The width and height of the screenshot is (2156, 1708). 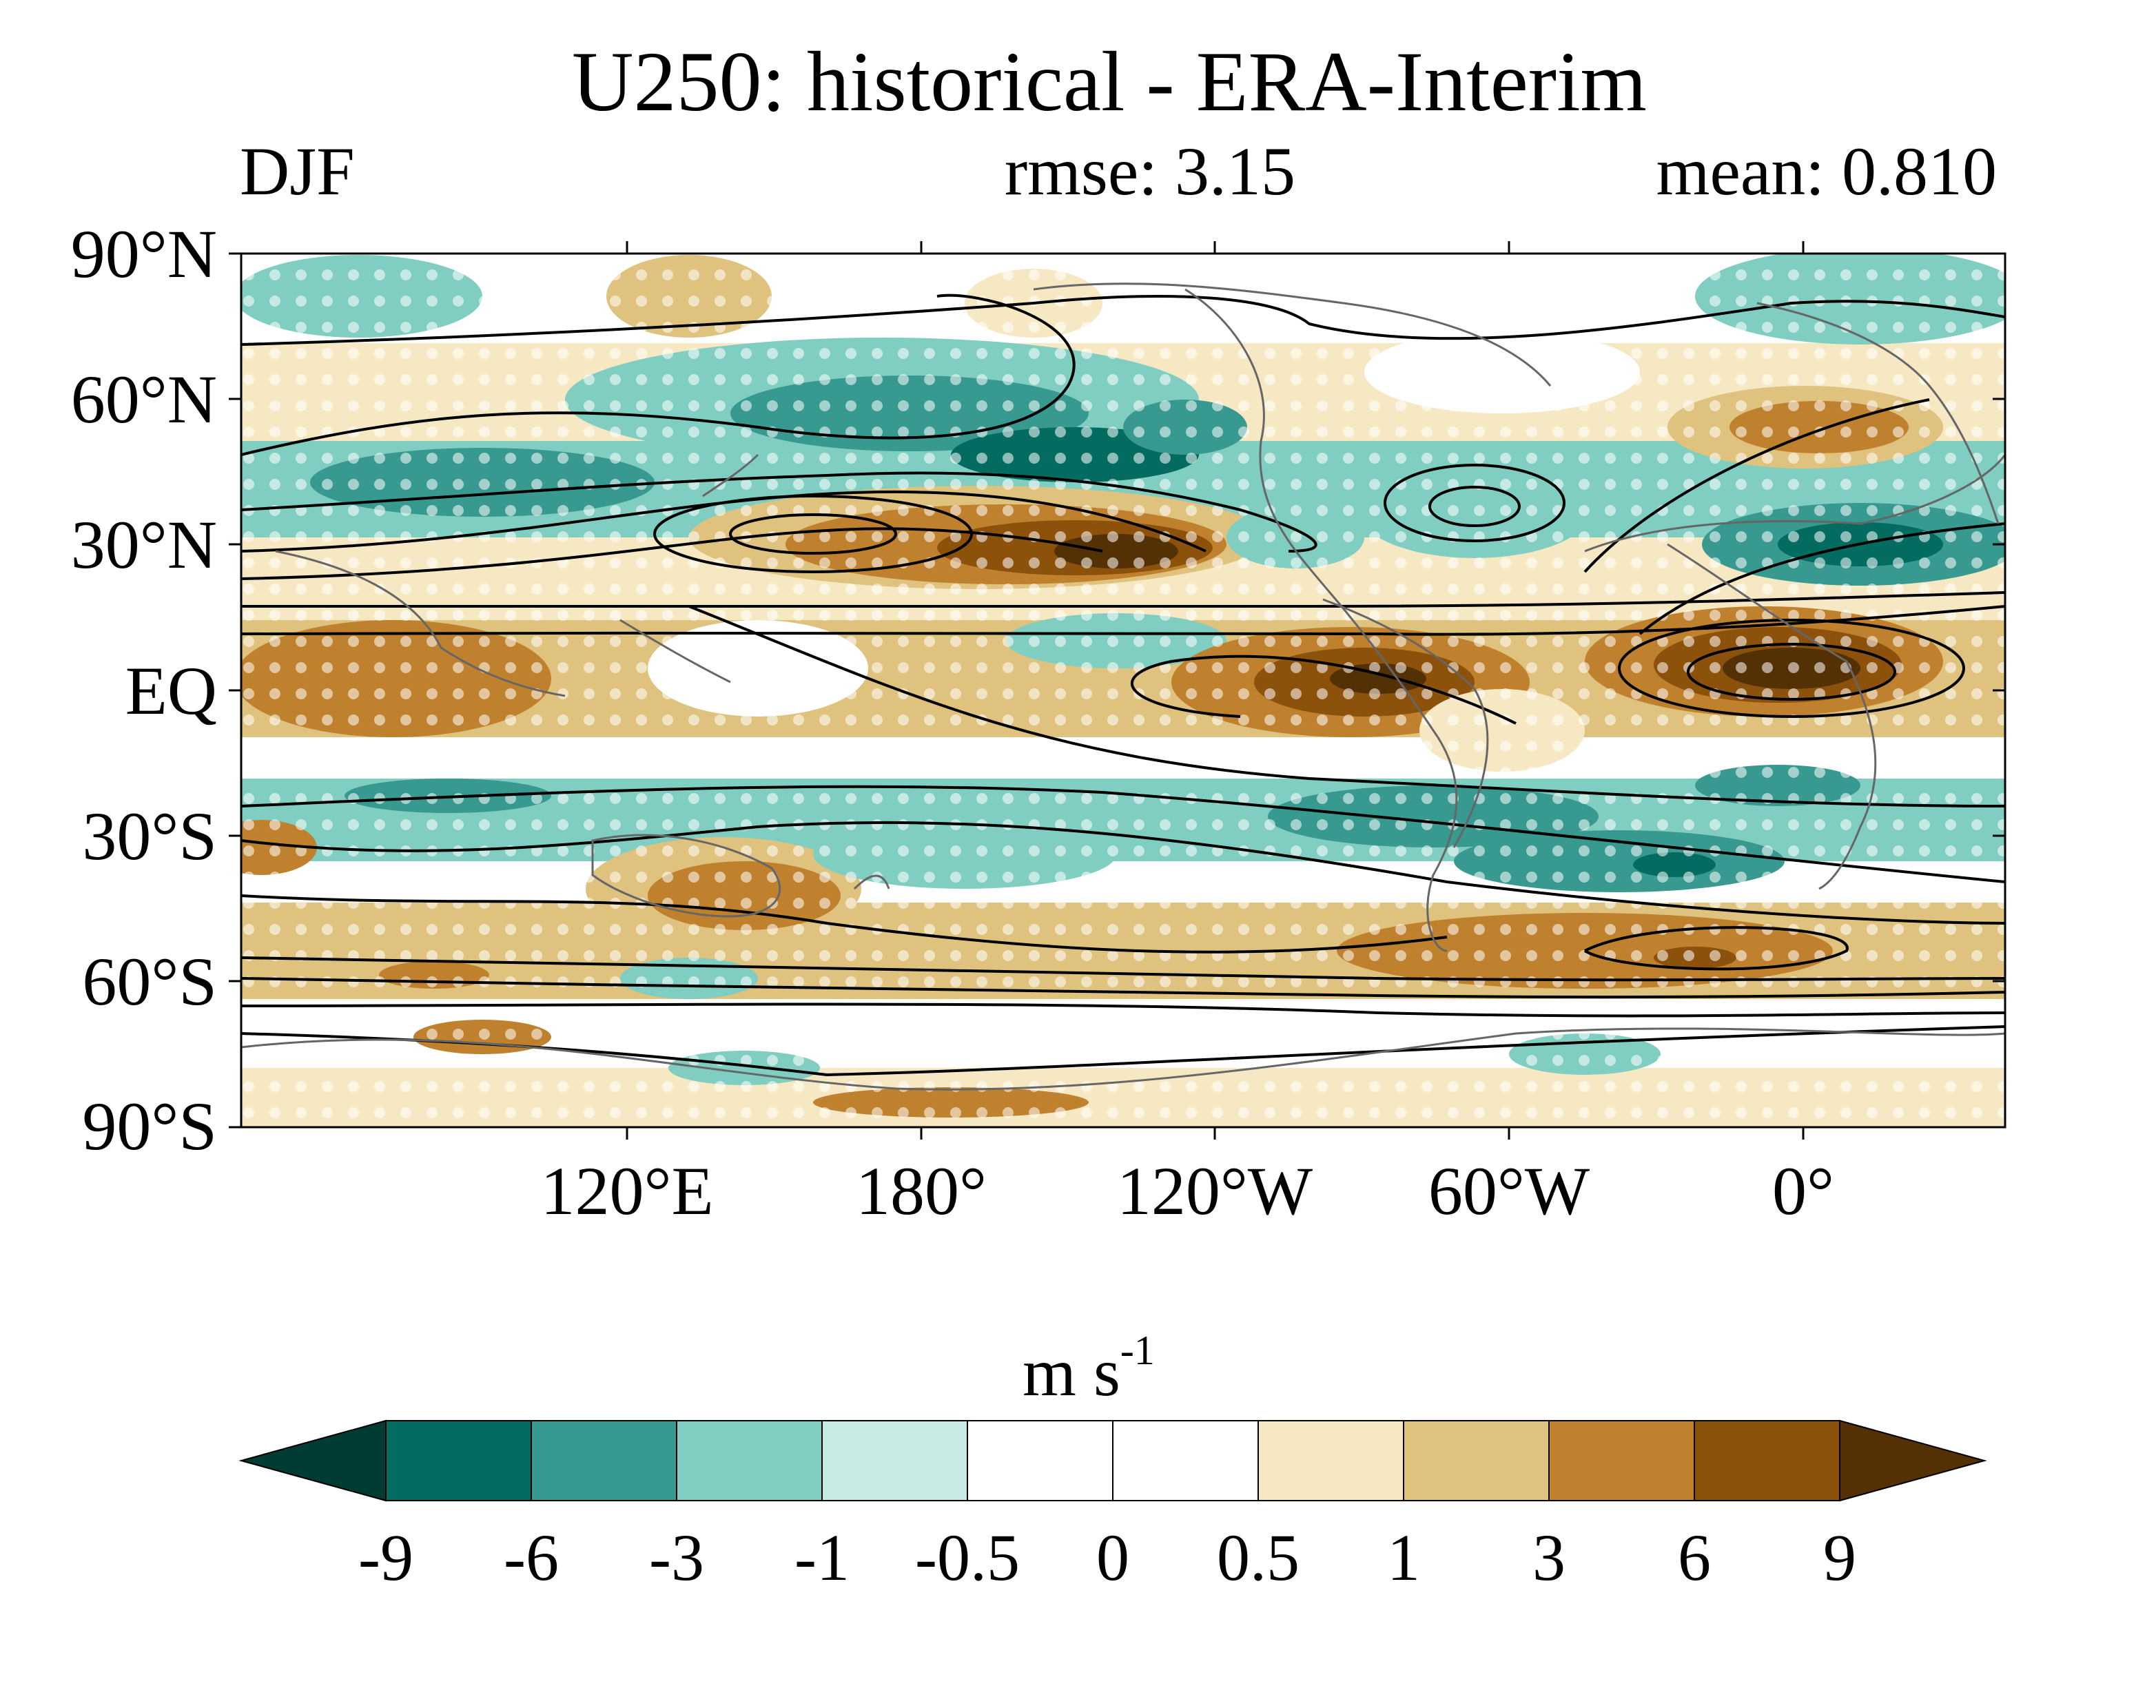 What do you see at coordinates (149, 1126) in the screenshot?
I see `lat-label-90s: 90°S` at bounding box center [149, 1126].